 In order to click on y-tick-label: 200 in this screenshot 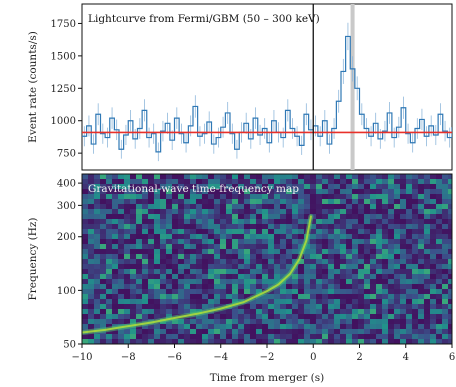, I will do `click(66, 237)`.